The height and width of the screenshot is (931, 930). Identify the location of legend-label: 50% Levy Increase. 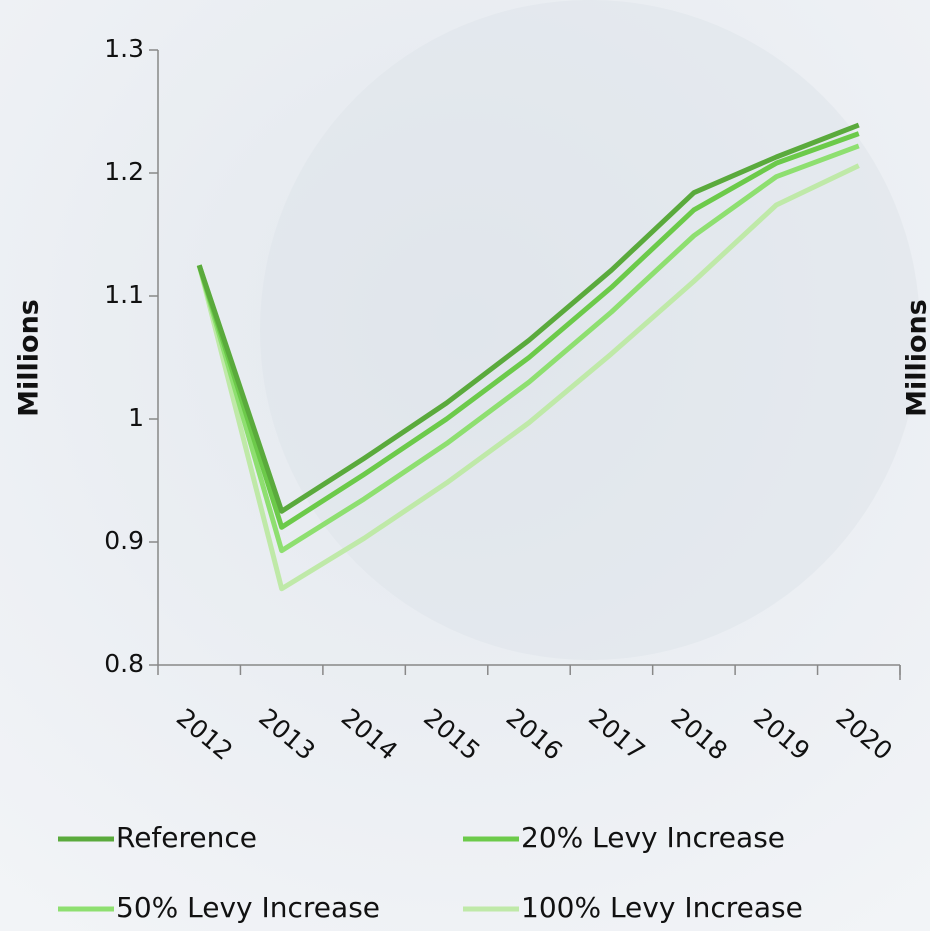
(248, 907).